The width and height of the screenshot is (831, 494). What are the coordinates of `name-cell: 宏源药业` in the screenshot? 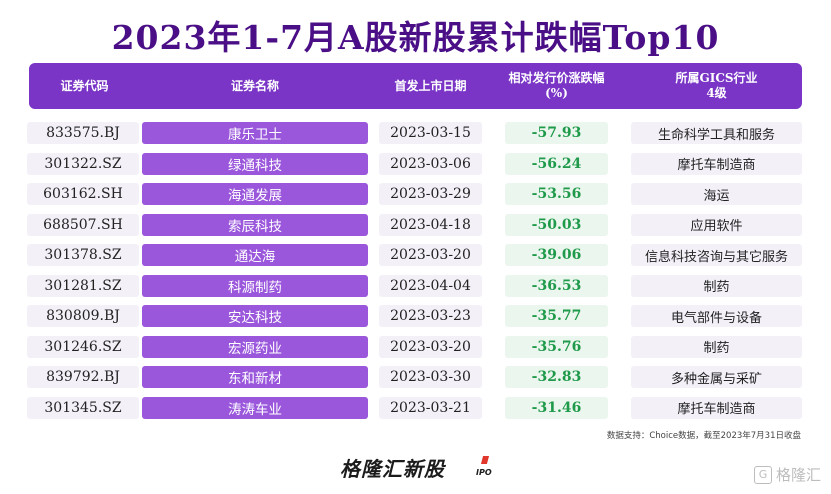 It's located at (255, 346).